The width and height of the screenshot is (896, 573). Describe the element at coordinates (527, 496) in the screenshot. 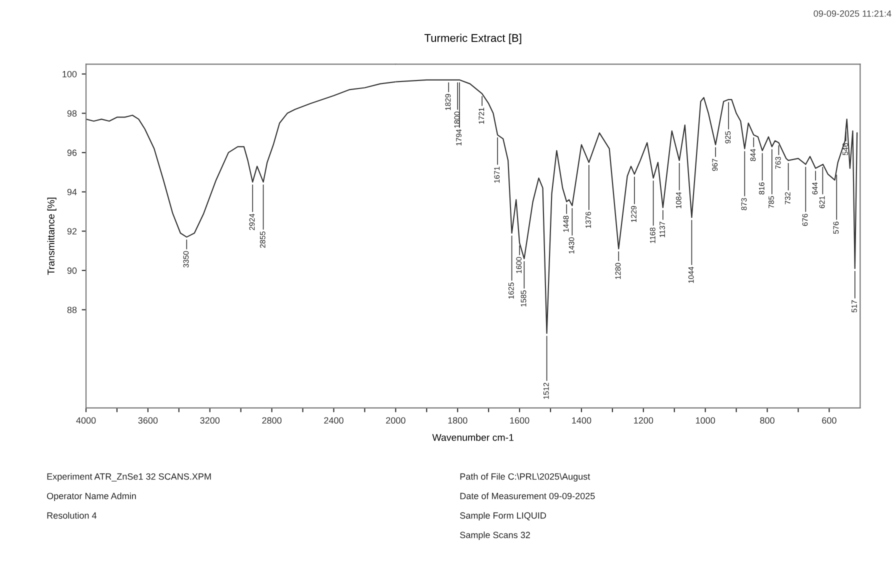

I see `text: Date of Measurement 09-09-2025` at that location.